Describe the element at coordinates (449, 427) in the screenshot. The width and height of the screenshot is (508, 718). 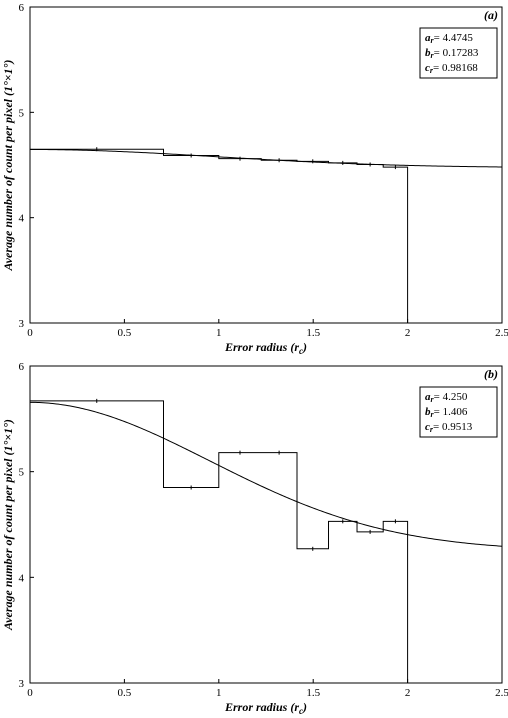
I see `legend-entry-c: cr= 0.9513` at that location.